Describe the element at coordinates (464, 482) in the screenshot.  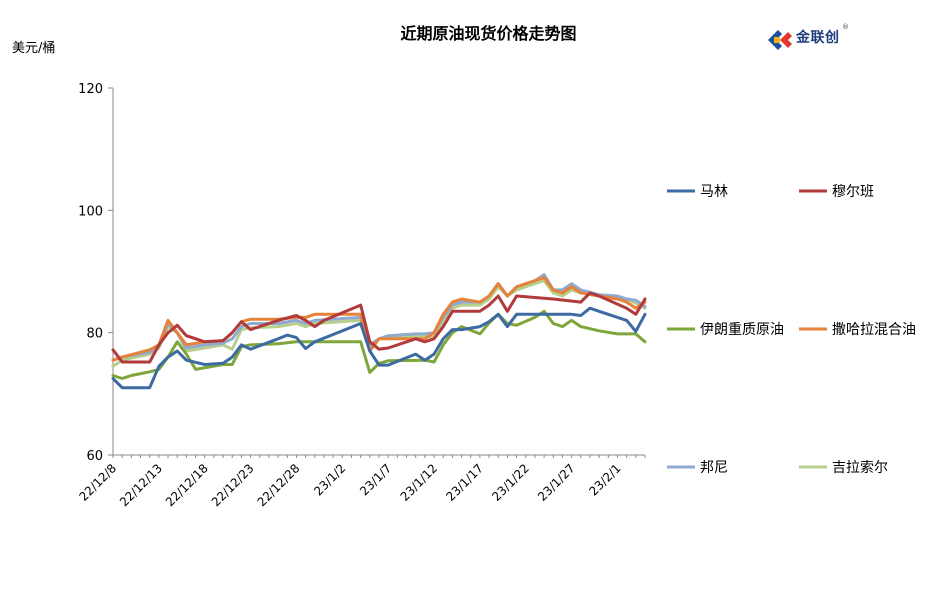
I see `x-tick-label: 23/1/17` at that location.